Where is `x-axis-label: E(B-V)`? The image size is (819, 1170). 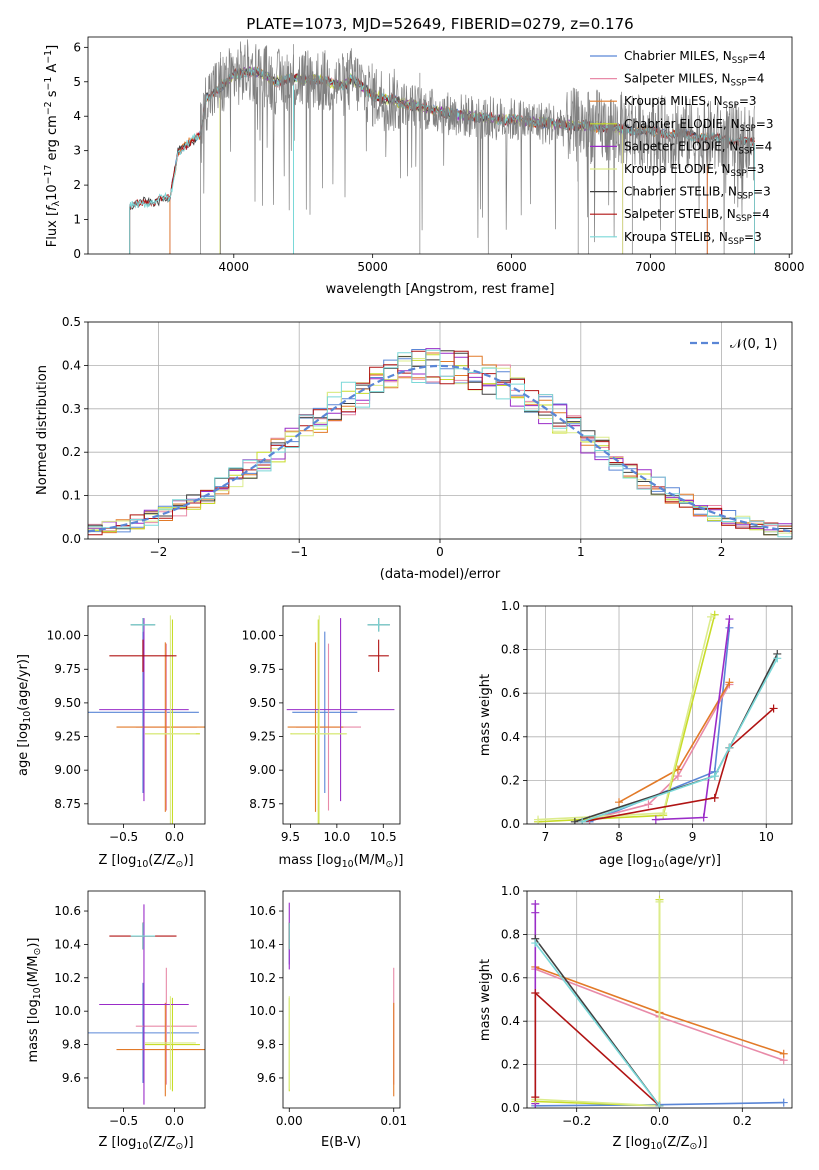
x-axis-label: E(B-V) is located at coordinates (341, 1142).